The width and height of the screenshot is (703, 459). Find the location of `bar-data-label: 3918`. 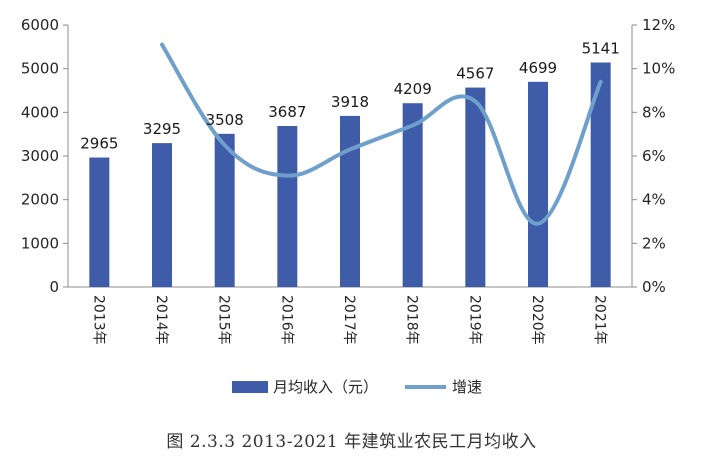

bar-data-label: 3918 is located at coordinates (350, 102).